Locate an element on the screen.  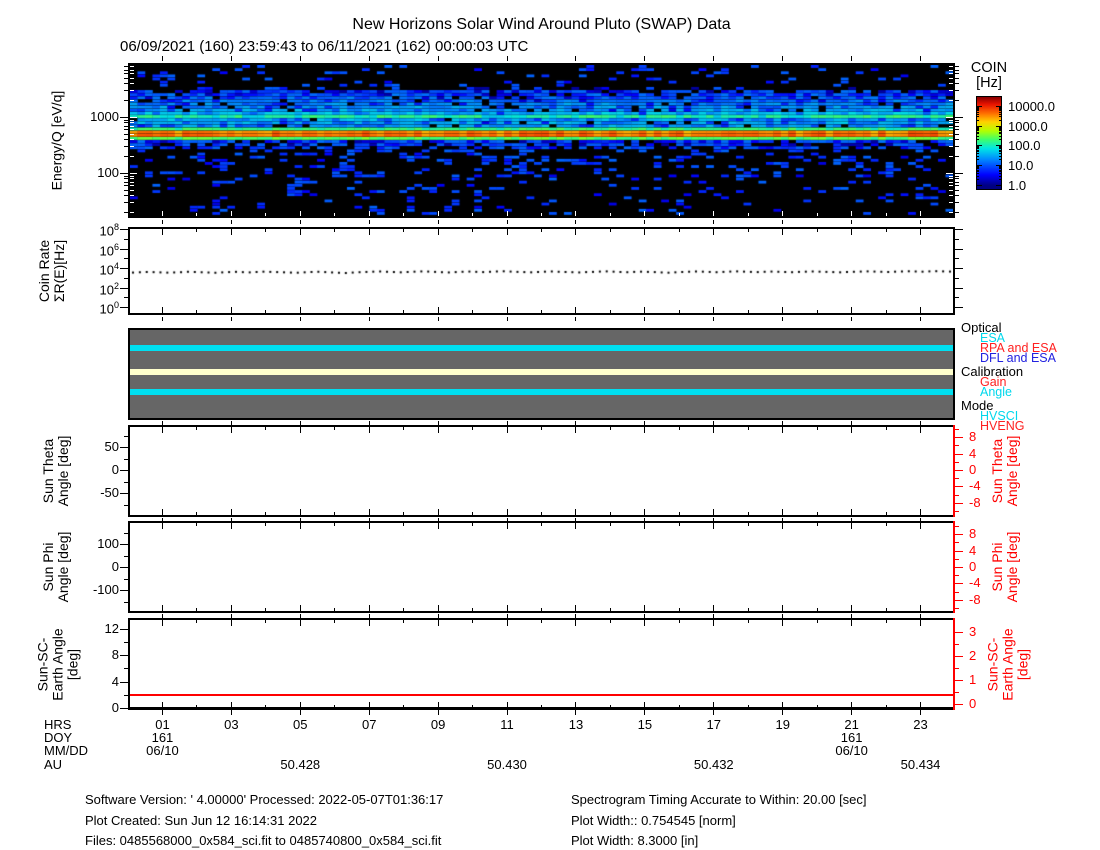
theta-right-tick-label: 0 is located at coordinates (973, 469).